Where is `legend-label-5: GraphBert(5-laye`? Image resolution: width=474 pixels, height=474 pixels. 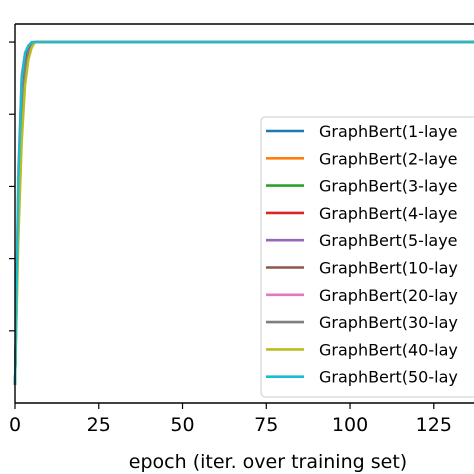
legend-label-5: GraphBert(5-laye is located at coordinates (388, 240).